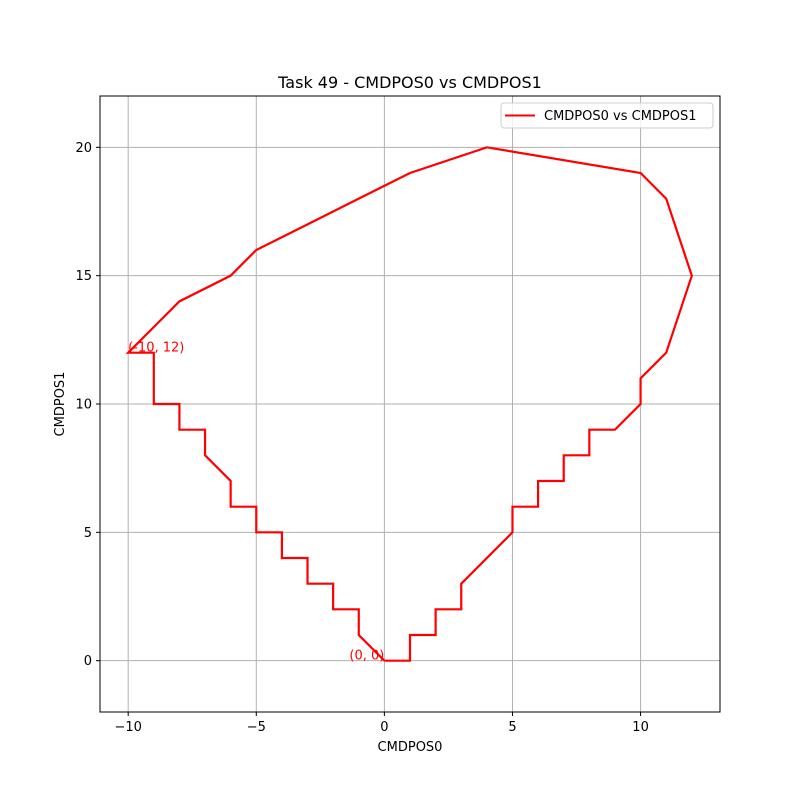  Describe the element at coordinates (410, 747) in the screenshot. I see `x-axis-label: CMDPOS0` at that location.